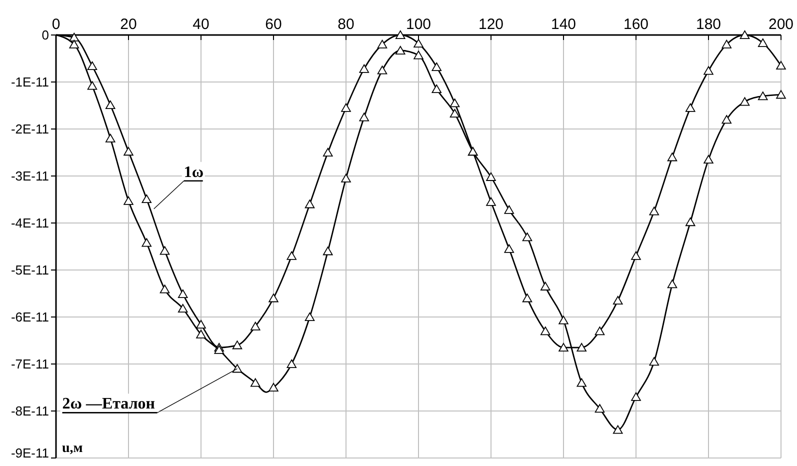  What do you see at coordinates (201, 24) in the screenshot?
I see `x-tick-label: 40` at bounding box center [201, 24].